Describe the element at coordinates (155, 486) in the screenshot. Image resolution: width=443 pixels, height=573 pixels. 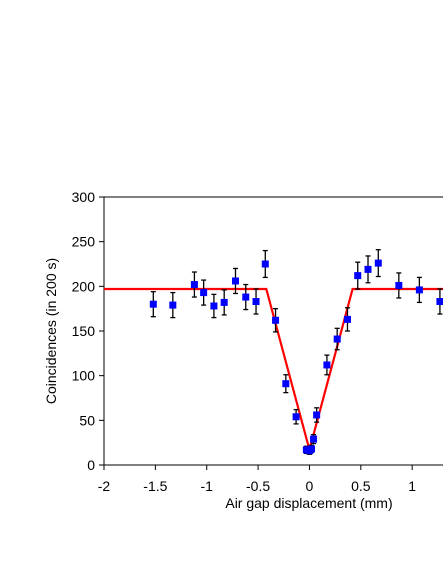
I see `x-tick-label: -1.5` at that location.